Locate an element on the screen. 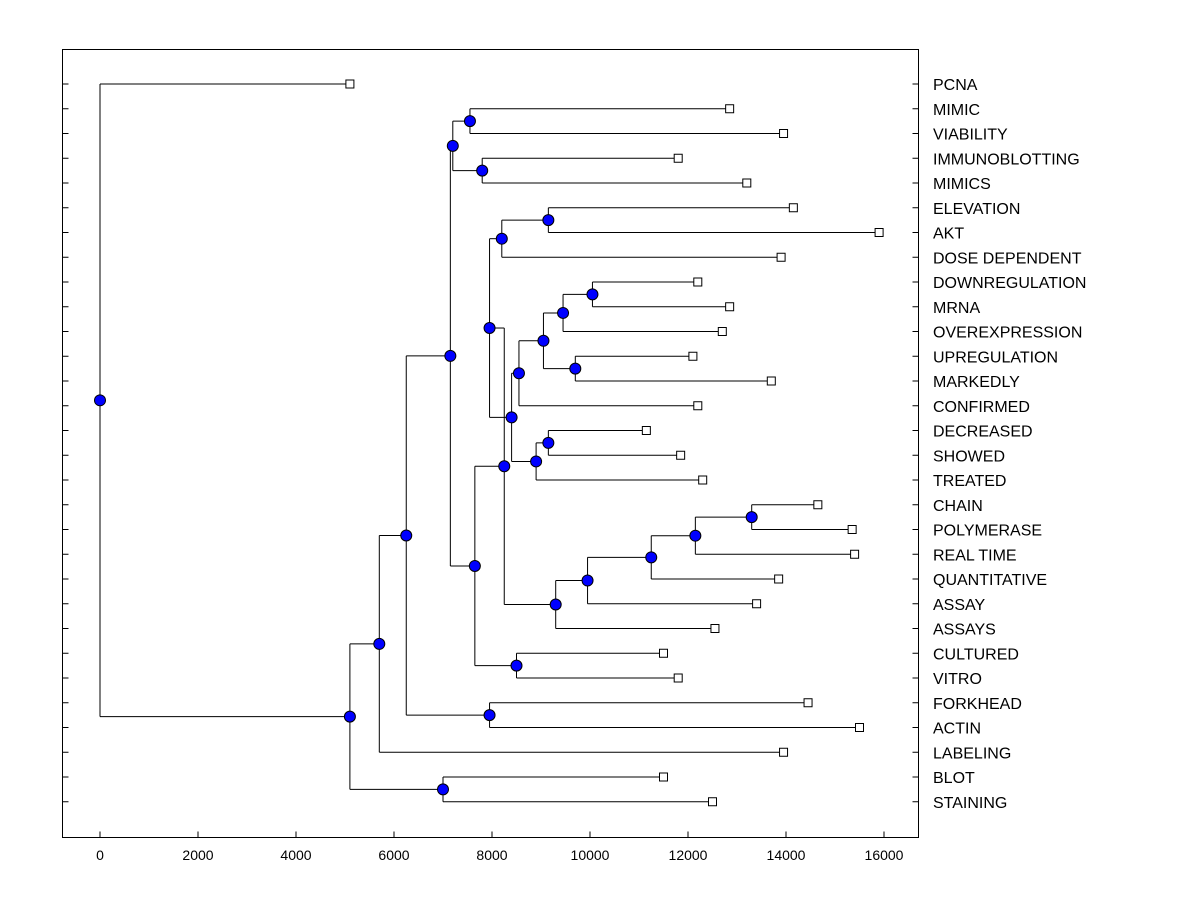 The image size is (1200, 900). leaf-label-forkhead: FORKHEAD is located at coordinates (977, 704).